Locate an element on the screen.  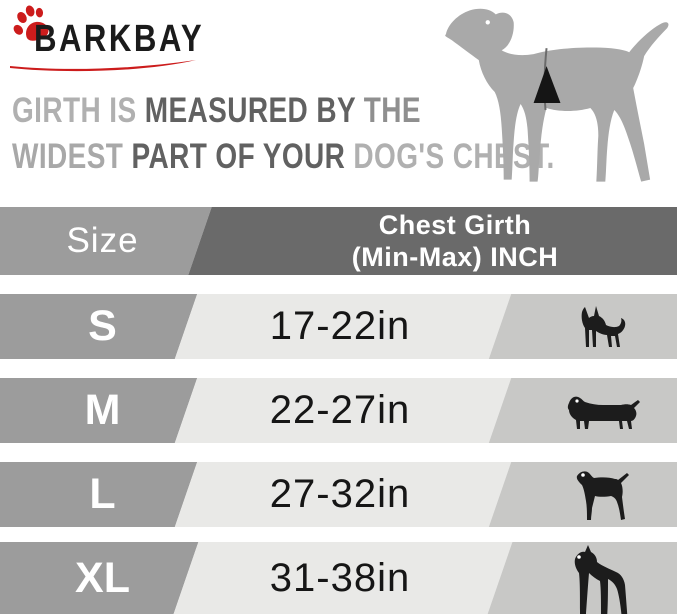
brand-name: BARKBAY is located at coordinates (119, 39).